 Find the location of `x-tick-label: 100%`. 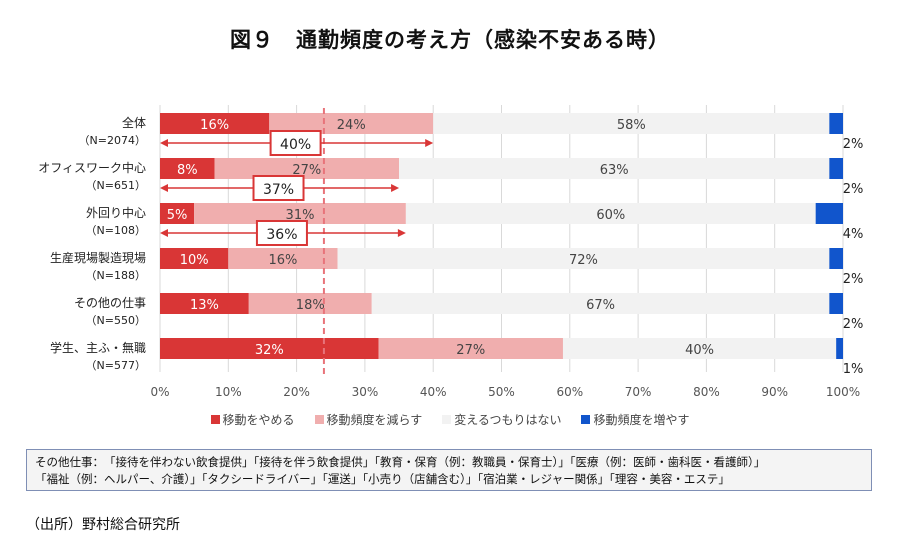

x-tick-label: 100% is located at coordinates (843, 392).